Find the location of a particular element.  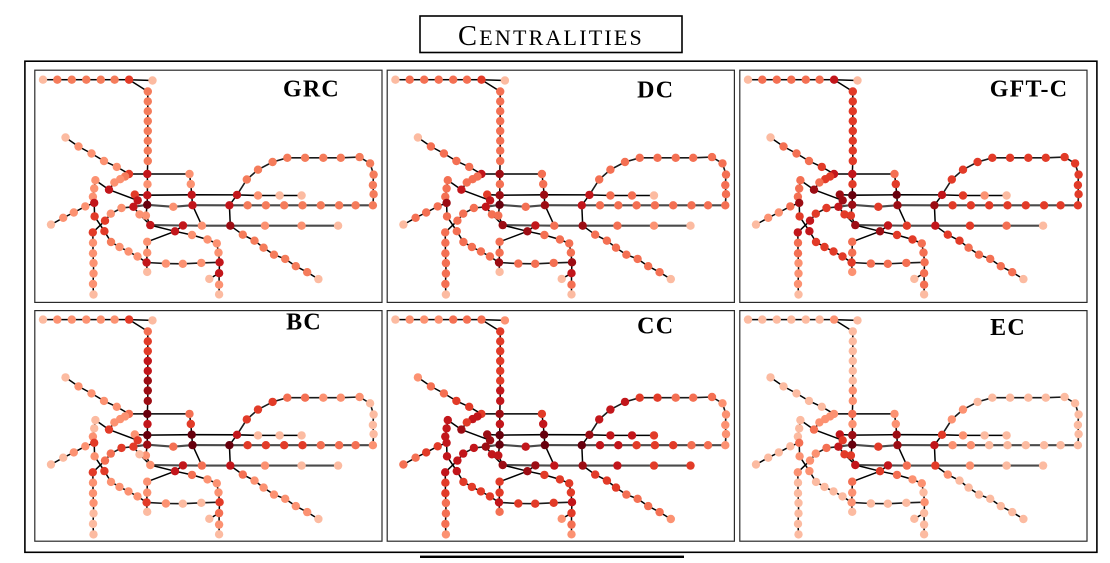

svg-text: CENTRALITIES is located at coordinates (551, 36).